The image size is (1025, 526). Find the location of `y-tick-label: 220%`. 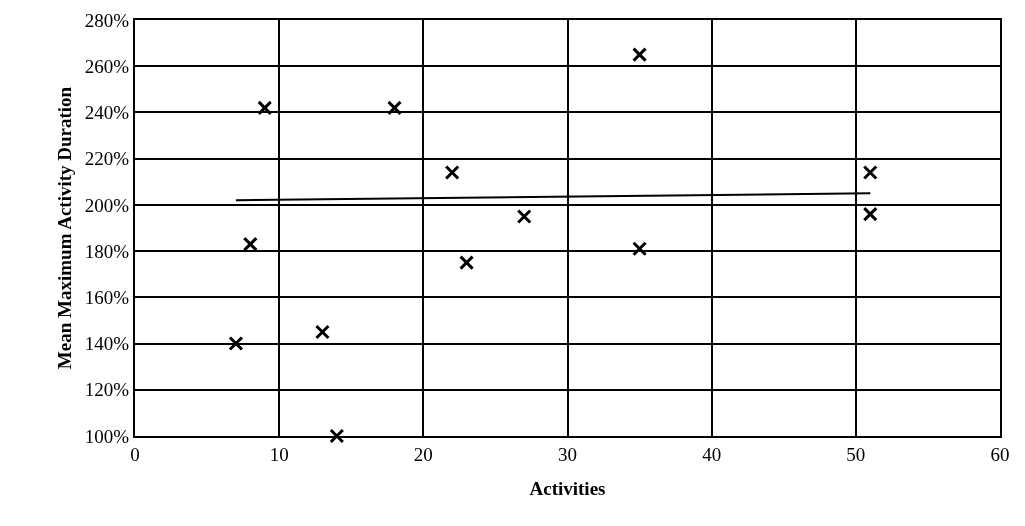

y-tick-label: 220% is located at coordinates (107, 159).